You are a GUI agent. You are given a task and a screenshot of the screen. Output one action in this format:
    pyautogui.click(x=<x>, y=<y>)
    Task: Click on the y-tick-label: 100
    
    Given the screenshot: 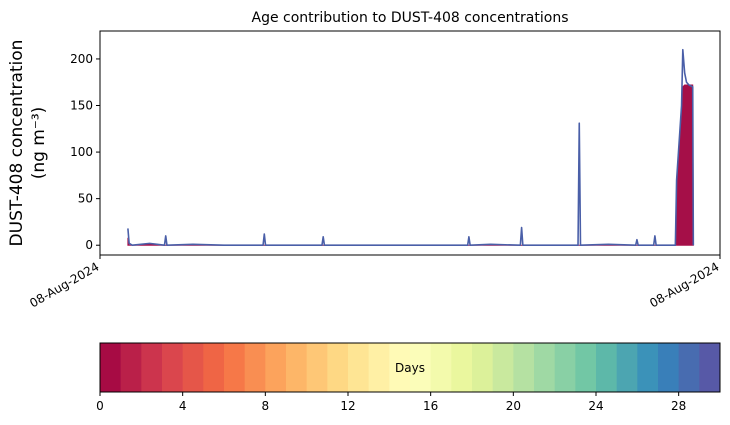 What is the action you would take?
    pyautogui.click(x=81, y=152)
    